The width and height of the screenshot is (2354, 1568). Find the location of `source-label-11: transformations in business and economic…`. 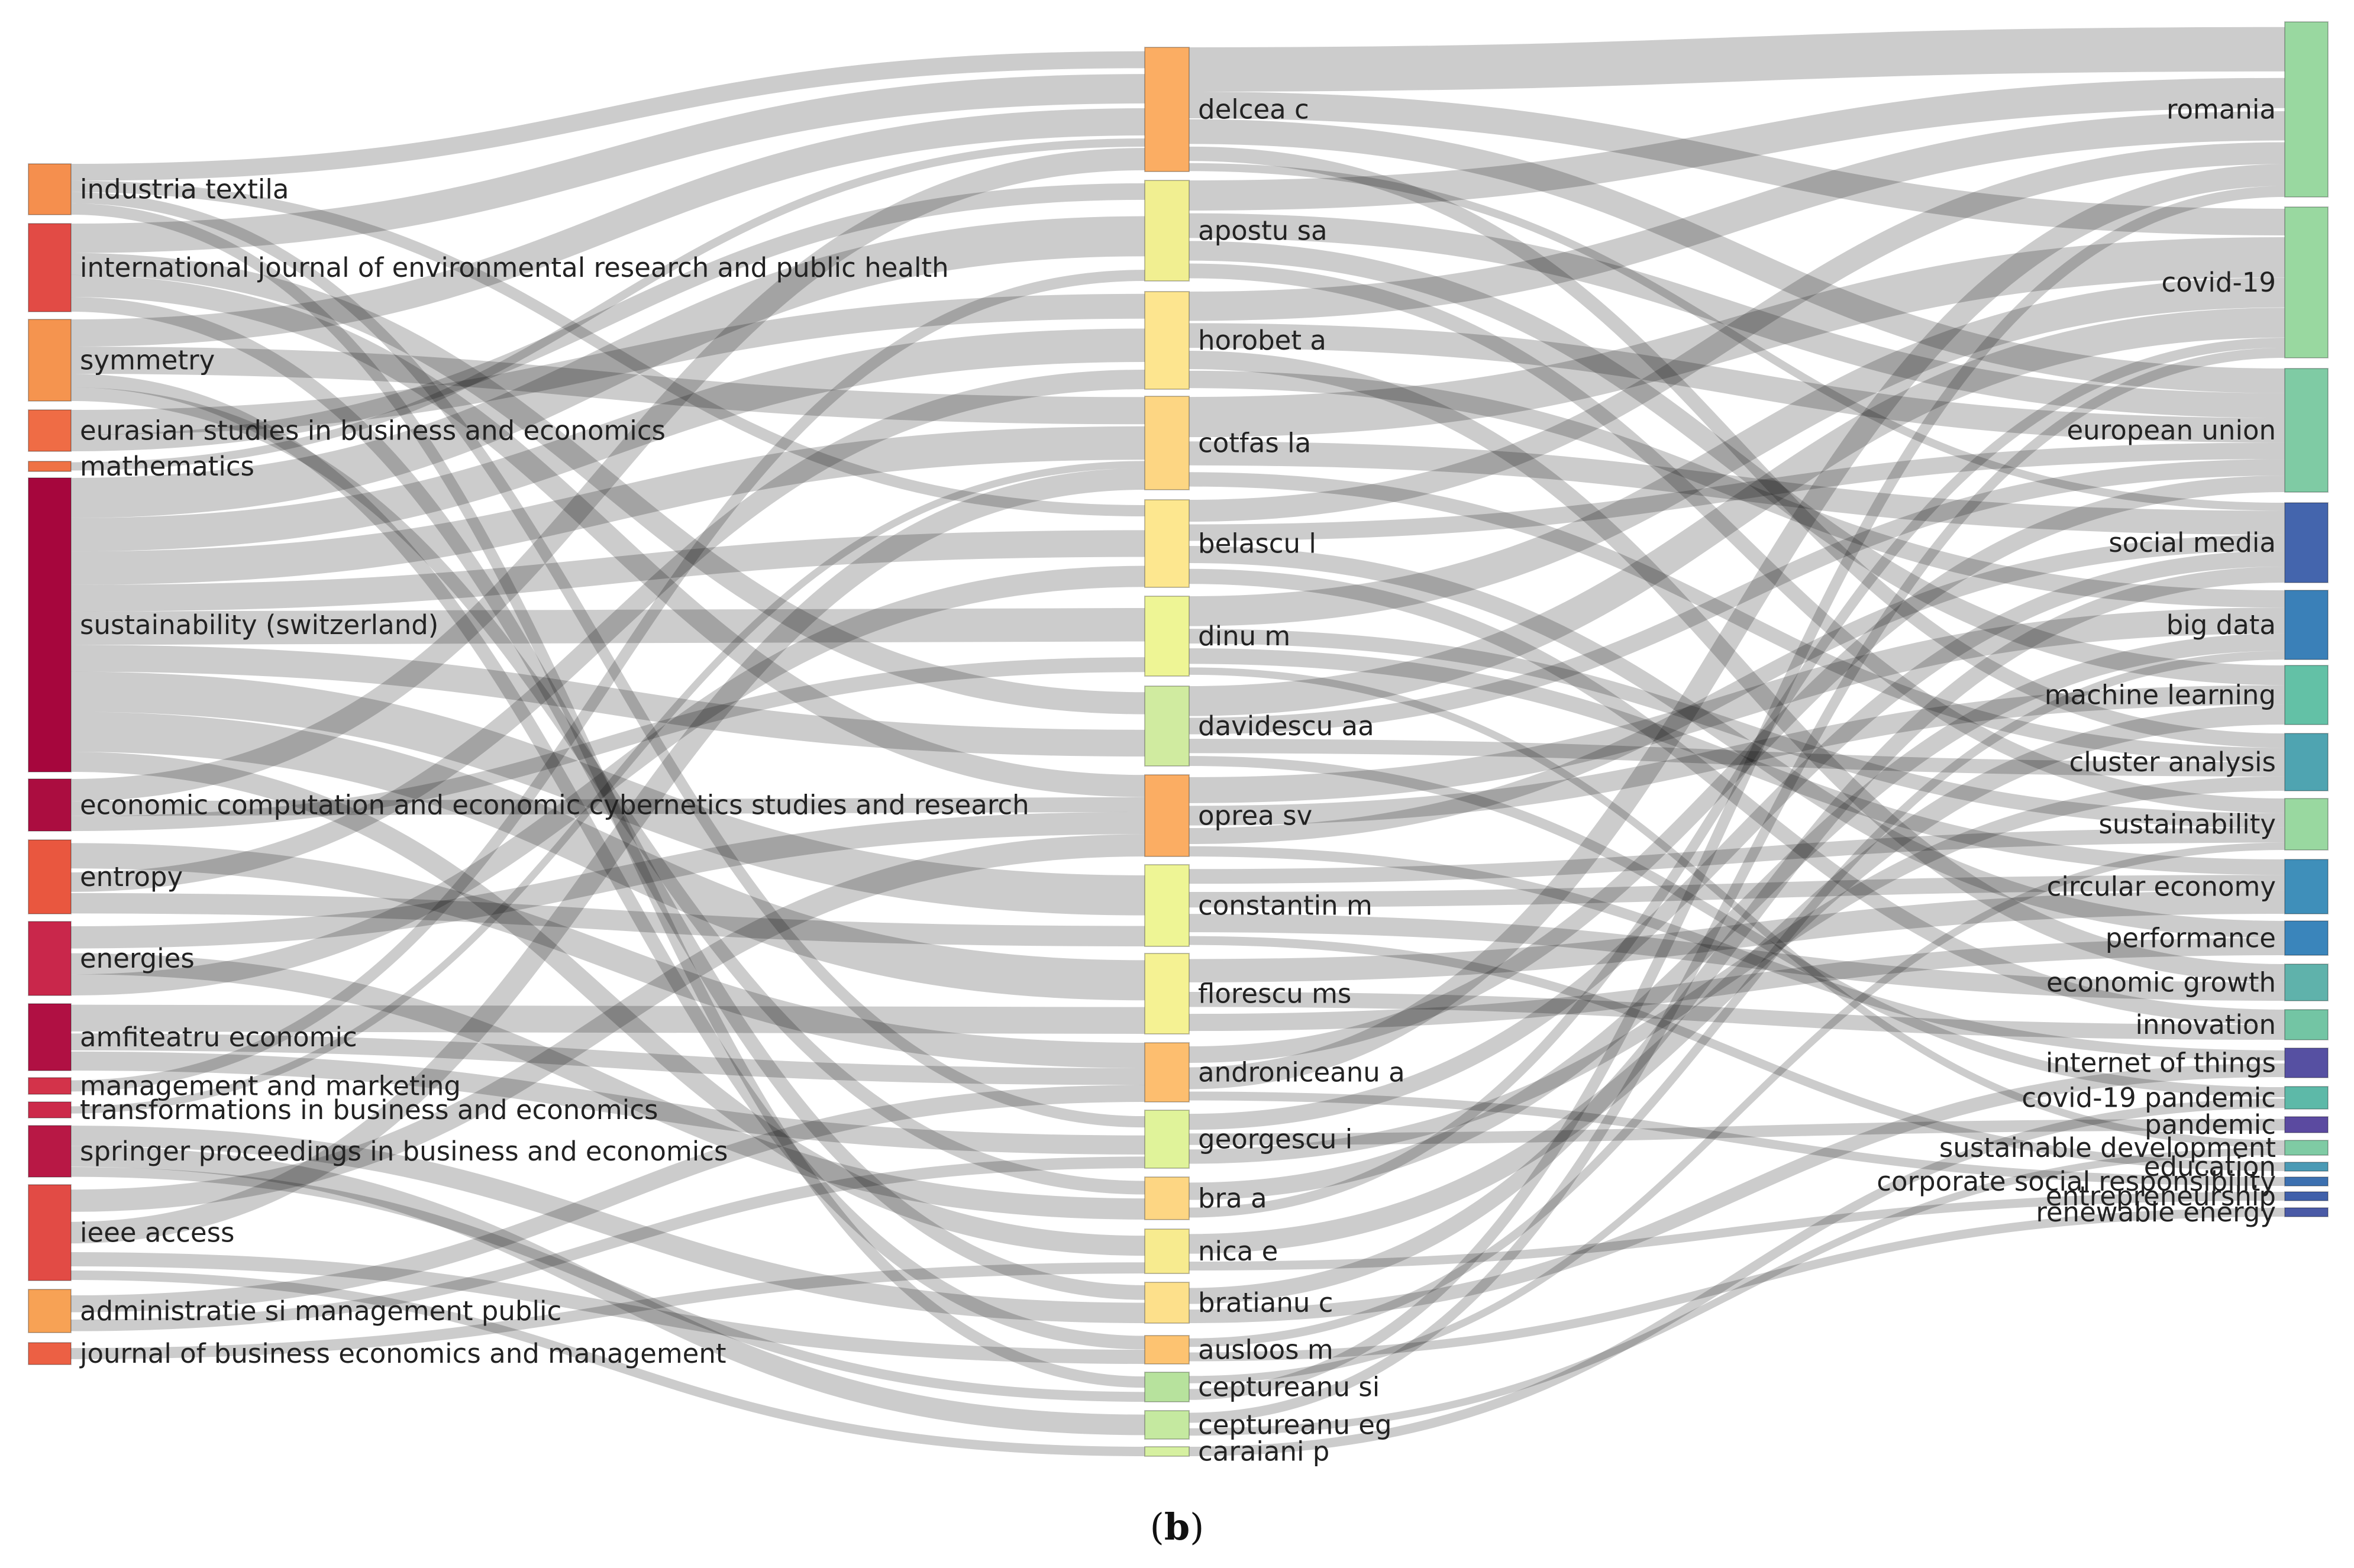

source-label-11: transformations in business and economic… is located at coordinates (369, 1110).